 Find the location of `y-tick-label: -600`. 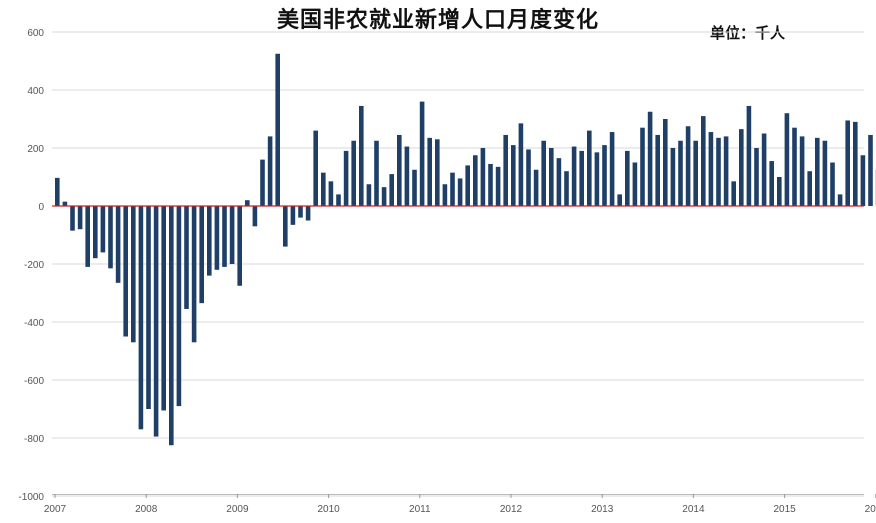

y-tick-label: -600 is located at coordinates (34, 381).